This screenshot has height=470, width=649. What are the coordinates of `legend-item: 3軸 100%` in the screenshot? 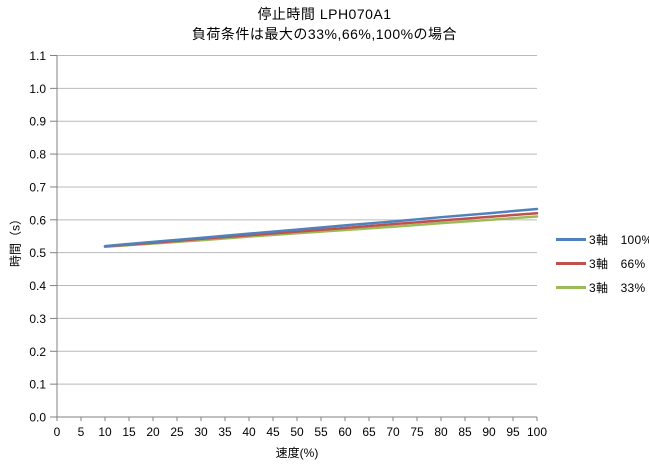 It's located at (602, 239).